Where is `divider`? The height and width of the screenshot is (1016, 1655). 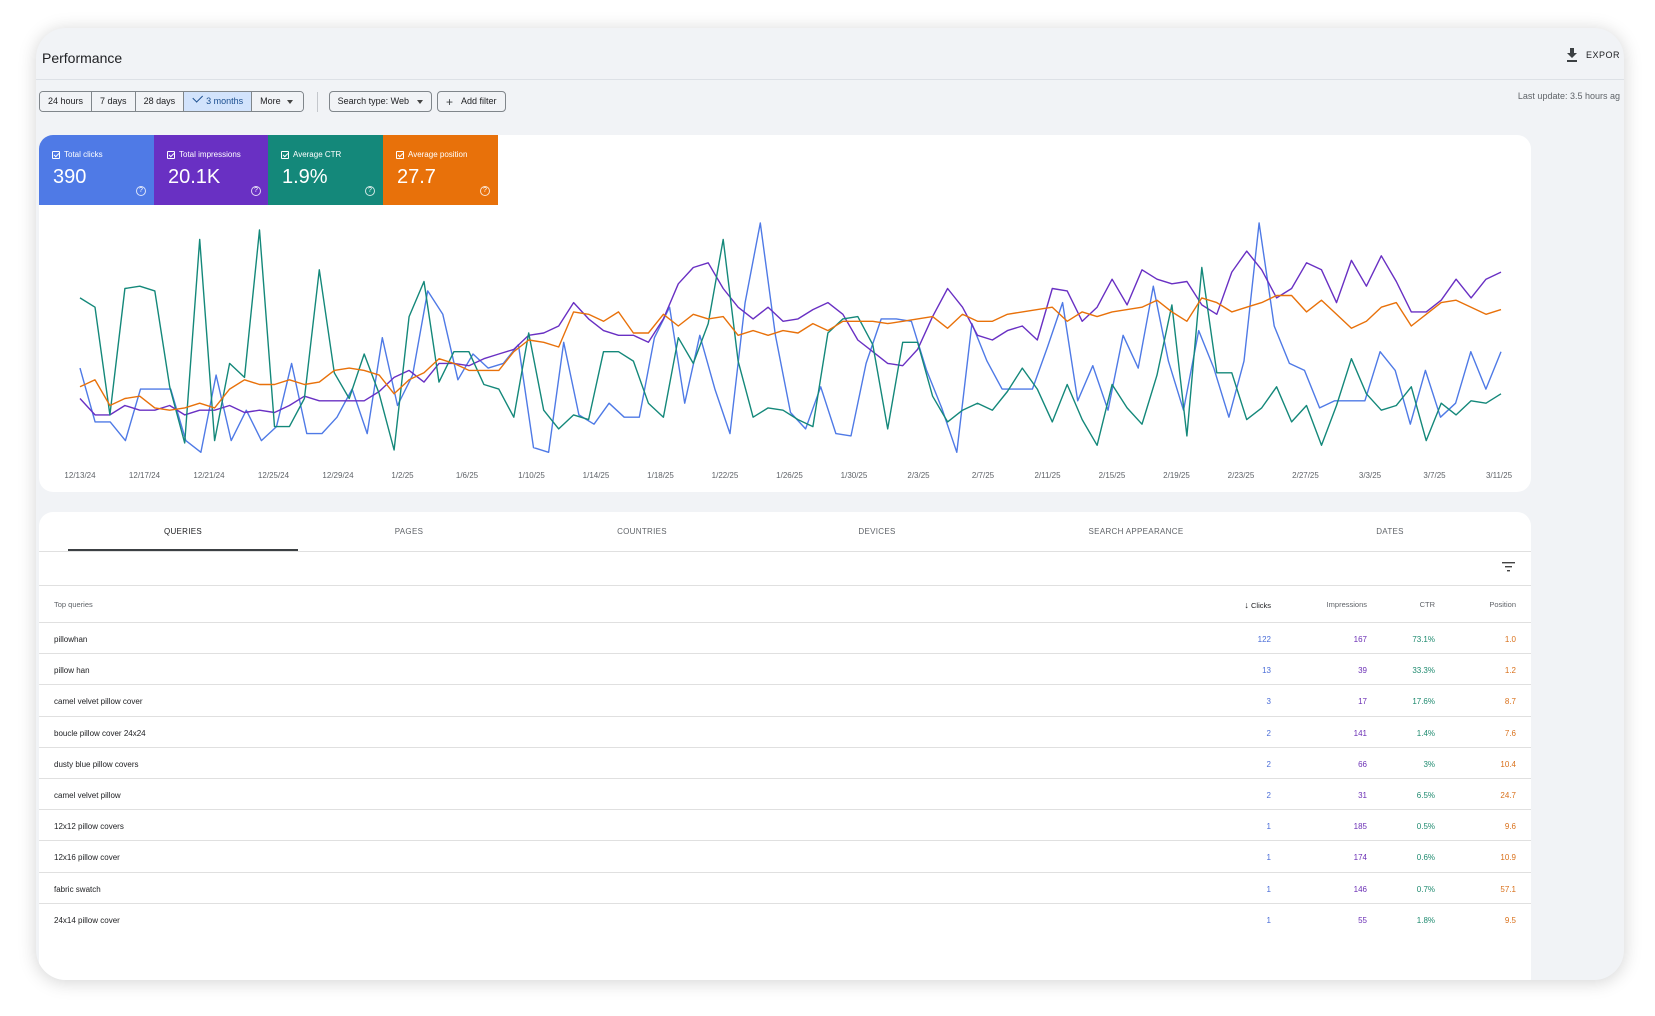
divider is located at coordinates (317, 101).